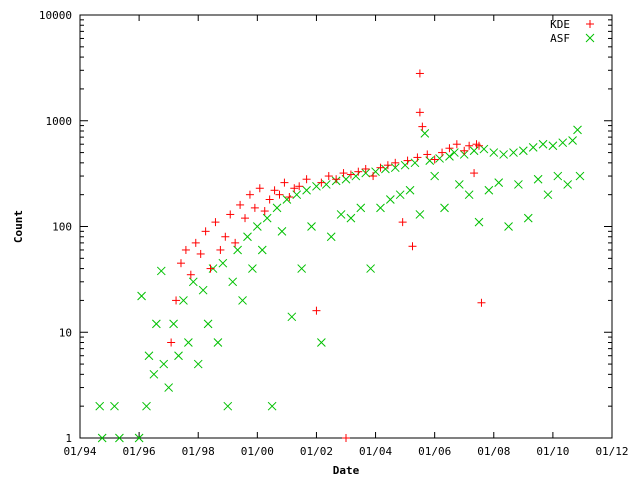 This screenshot has height=480, width=640. I want to click on x-tick-label: 01/96, so click(139, 451).